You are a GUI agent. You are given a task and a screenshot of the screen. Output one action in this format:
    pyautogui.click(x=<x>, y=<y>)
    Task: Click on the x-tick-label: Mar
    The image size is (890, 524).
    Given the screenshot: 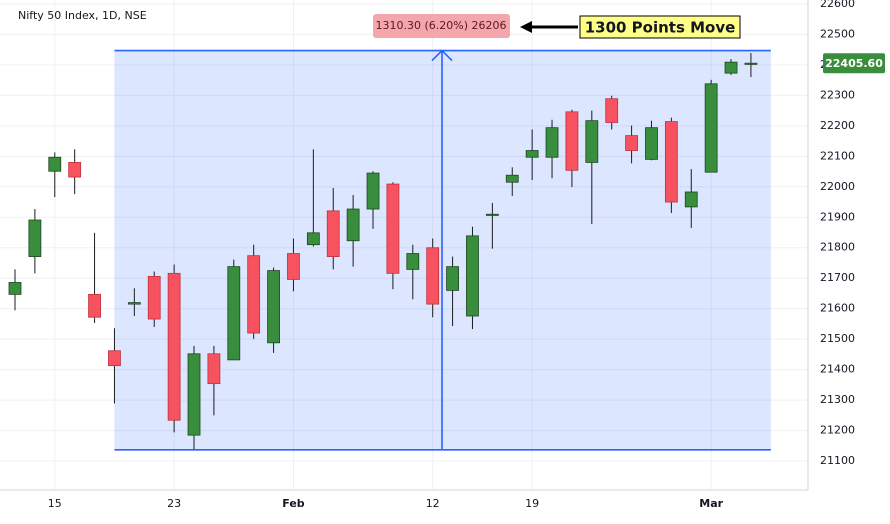 What is the action you would take?
    pyautogui.click(x=711, y=503)
    